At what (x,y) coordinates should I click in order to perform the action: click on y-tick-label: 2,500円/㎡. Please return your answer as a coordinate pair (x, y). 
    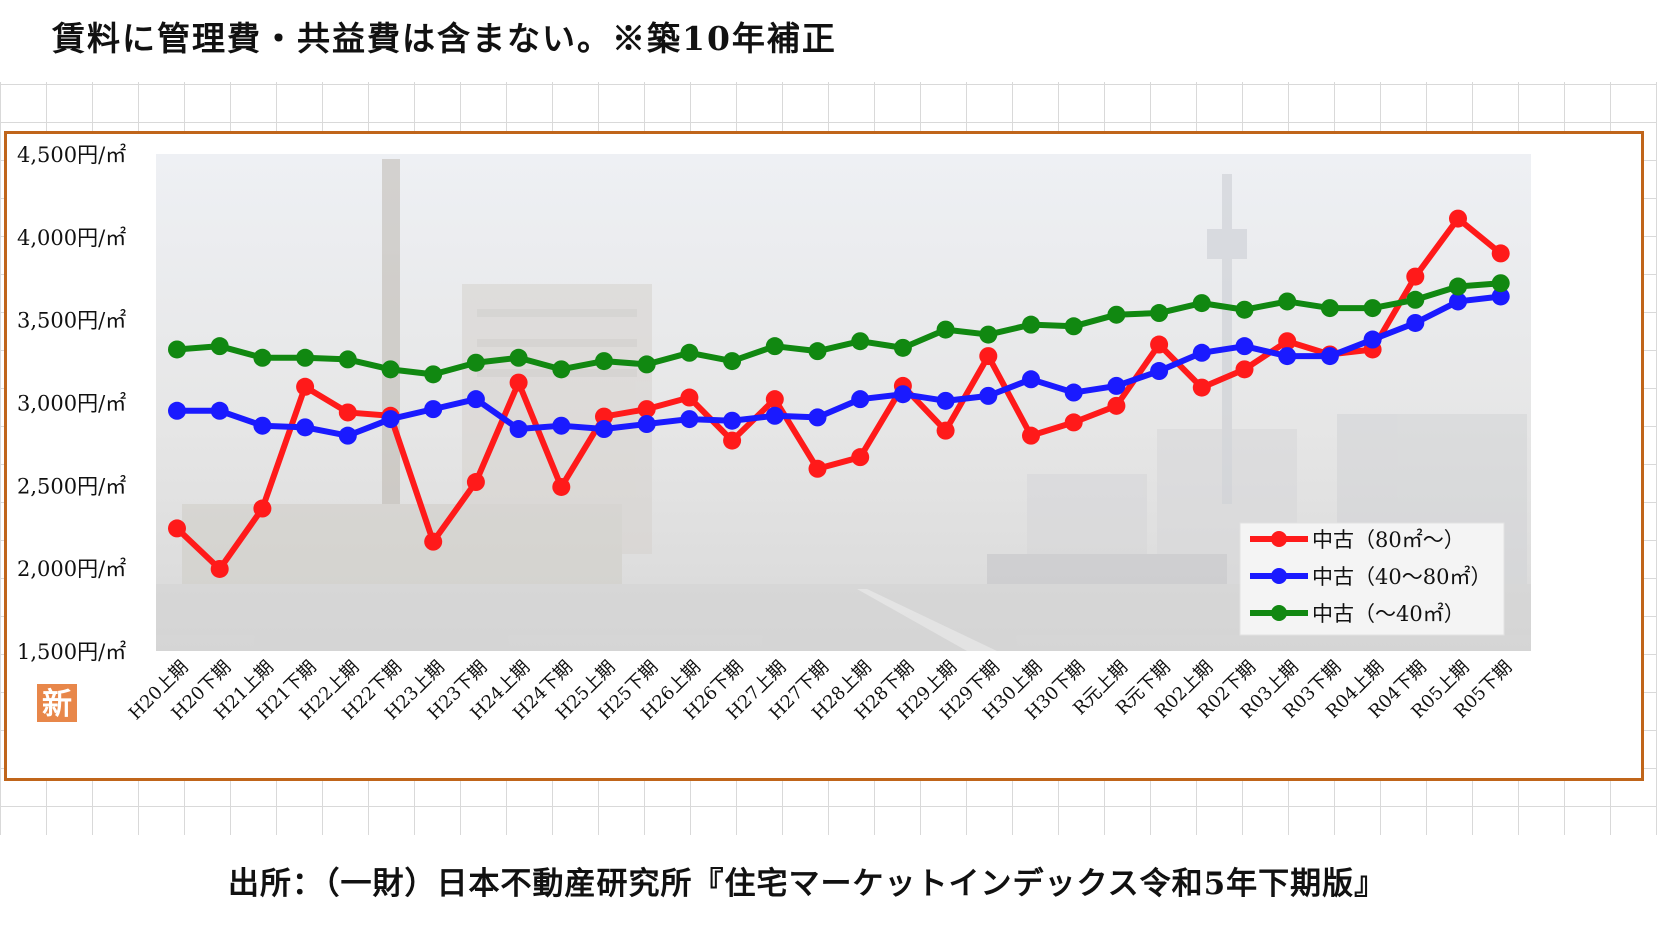
    Looking at the image, I should click on (71, 486).